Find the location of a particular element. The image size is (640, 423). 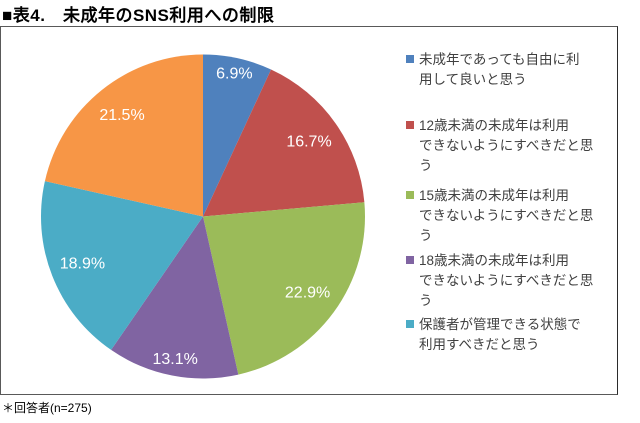

page-title: ■表4. 未成年のSNS利用への制限 is located at coordinates (138, 15).